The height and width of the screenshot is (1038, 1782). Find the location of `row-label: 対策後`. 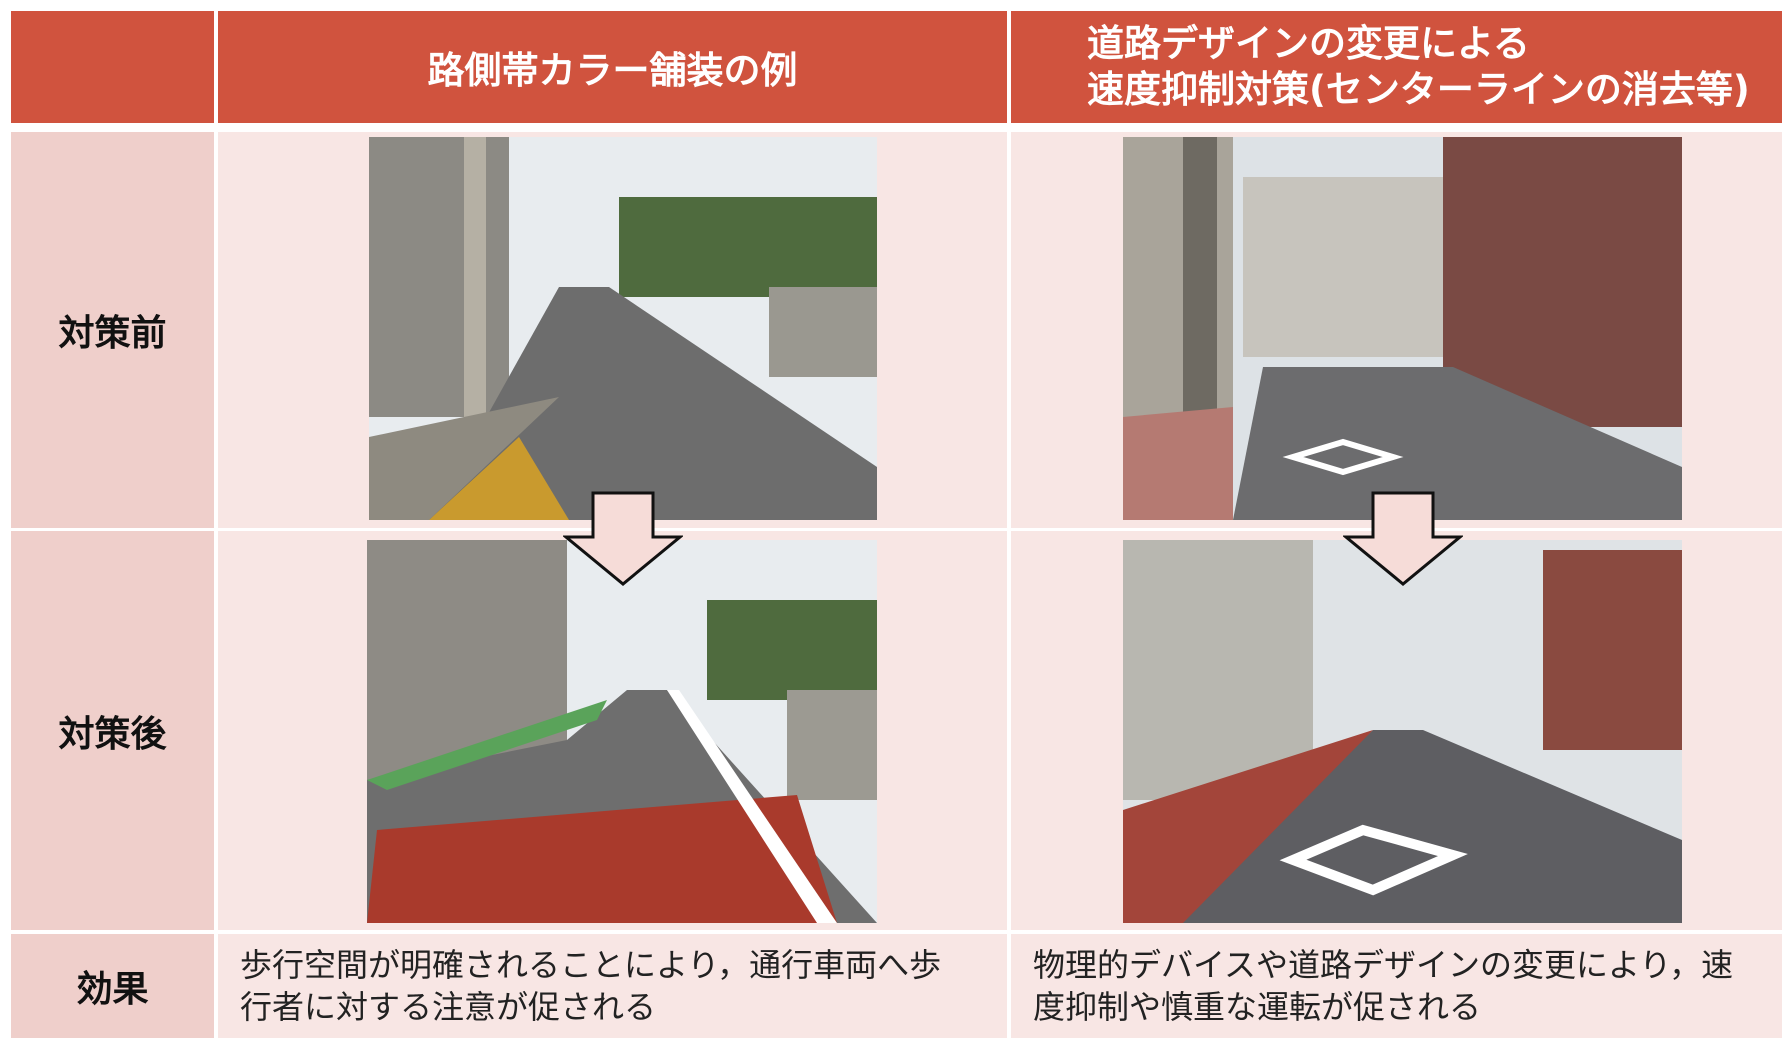

row-label: 対策後 is located at coordinates (112, 730).